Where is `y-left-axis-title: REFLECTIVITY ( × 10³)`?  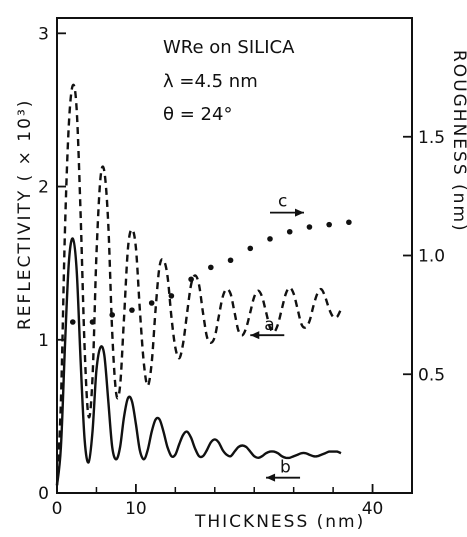
y-left-axis-title: REFLECTIVITY ( × 10³) is located at coordinates (25, 214).